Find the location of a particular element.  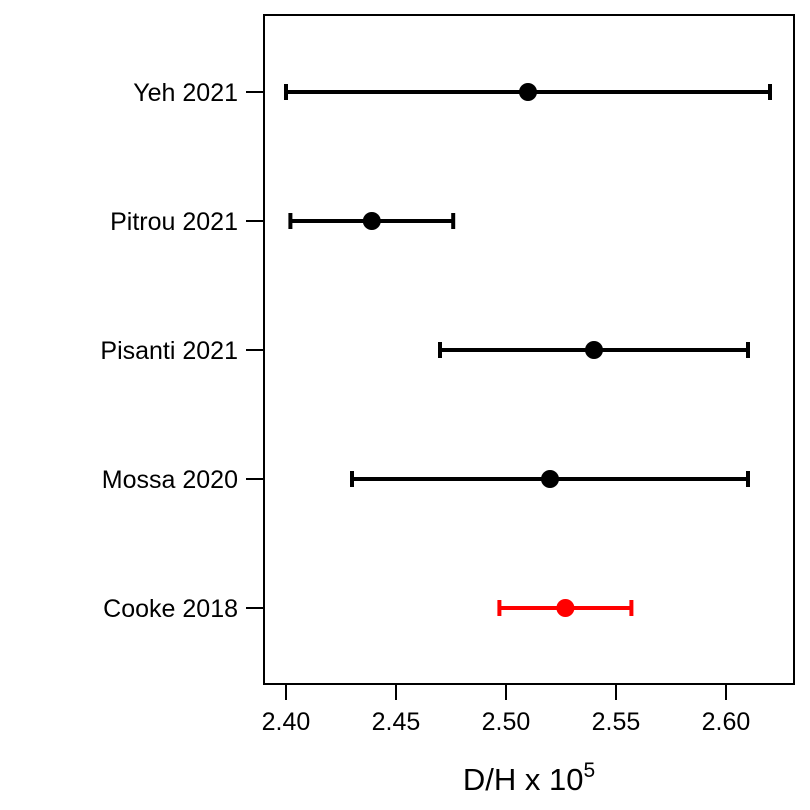

x-axis-title: D/H x 105 is located at coordinates (529, 778).